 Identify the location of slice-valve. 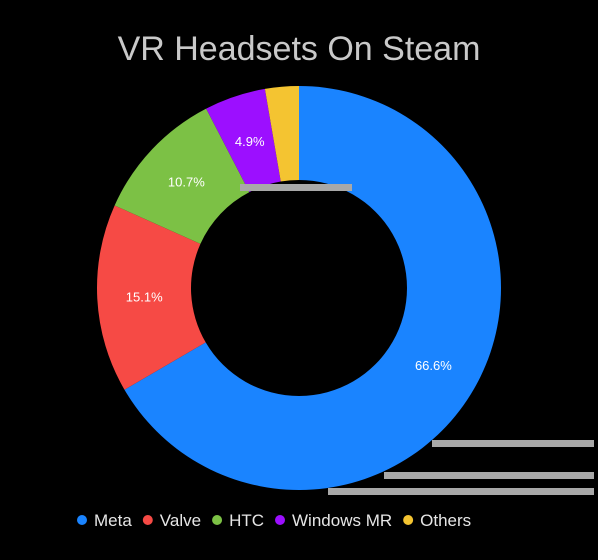
(151, 297).